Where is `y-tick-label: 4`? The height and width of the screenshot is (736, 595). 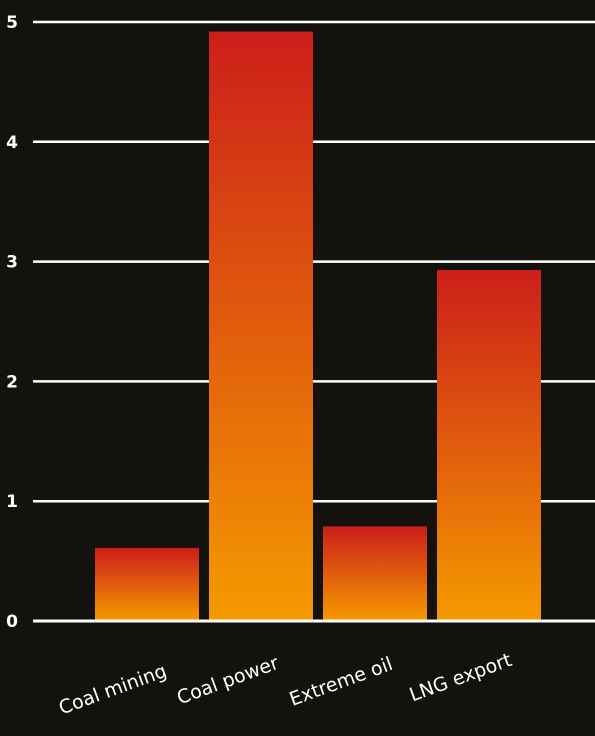
y-tick-label: 4 is located at coordinates (12, 143).